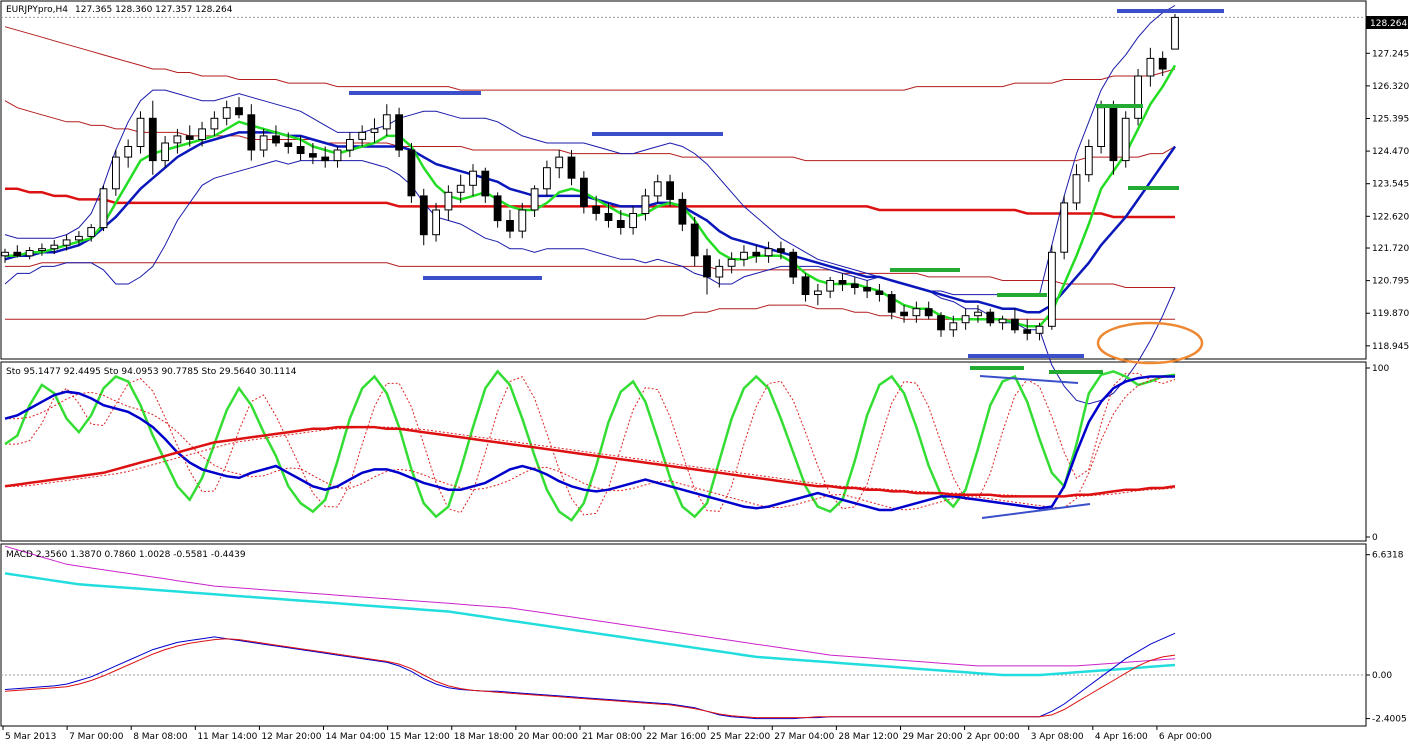 The height and width of the screenshot is (745, 1409). What do you see at coordinates (993, 737) in the screenshot?
I see `time-tick-label: 2 Apr 00:00` at bounding box center [993, 737].